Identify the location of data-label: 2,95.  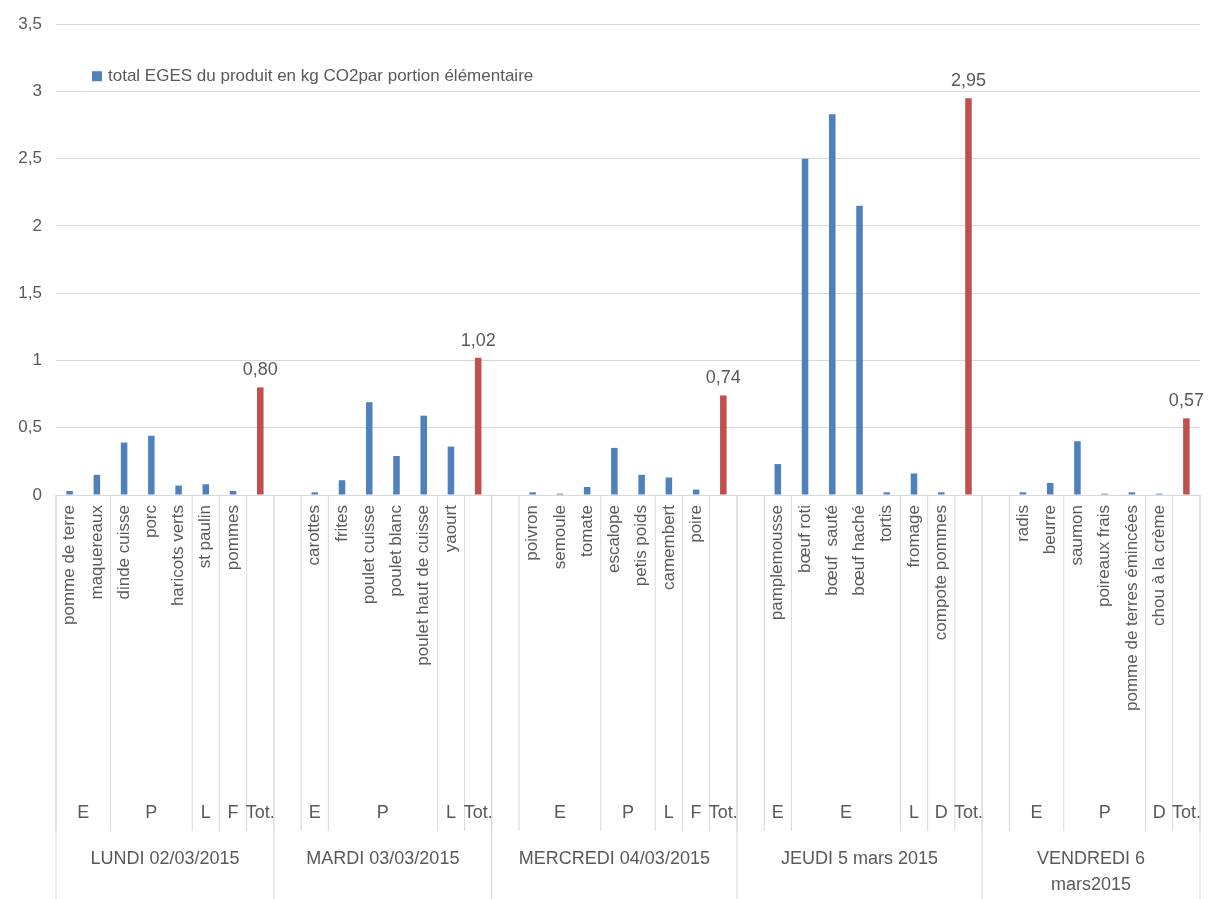
(968, 80).